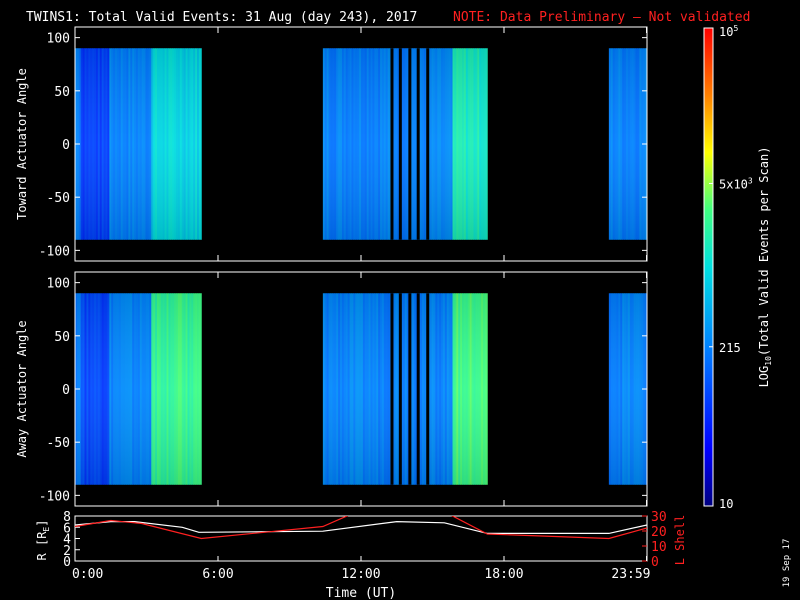 This screenshot has width=800, height=600. Describe the element at coordinates (655, 562) in the screenshot. I see `l-tick-label: 0` at that location.